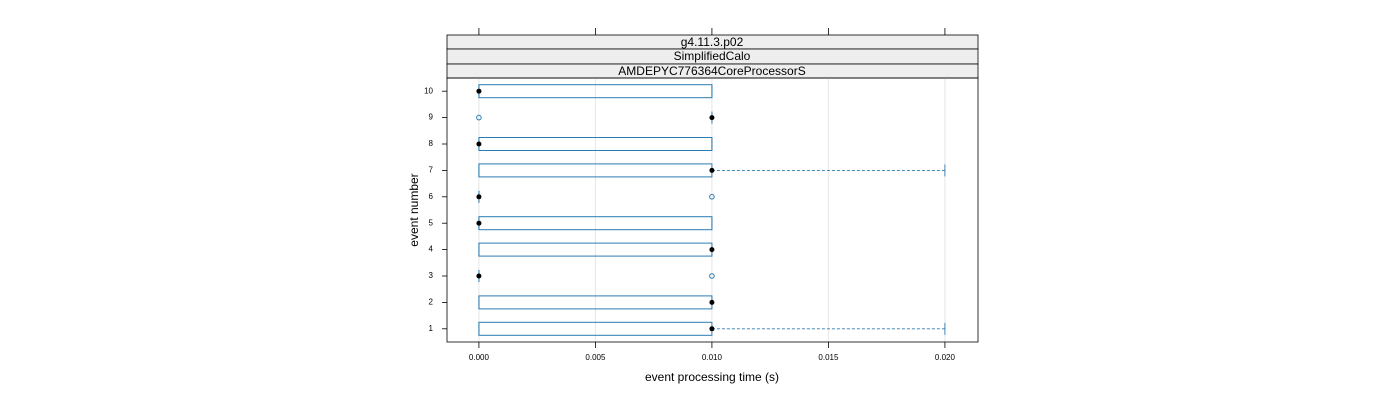  I want to click on y-tick-label: 6, so click(431, 196).